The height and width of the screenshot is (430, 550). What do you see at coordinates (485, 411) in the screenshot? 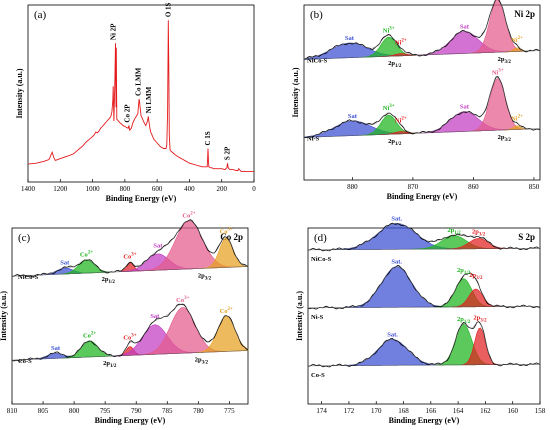
I see `x-tick-label-d: 162` at bounding box center [485, 411].